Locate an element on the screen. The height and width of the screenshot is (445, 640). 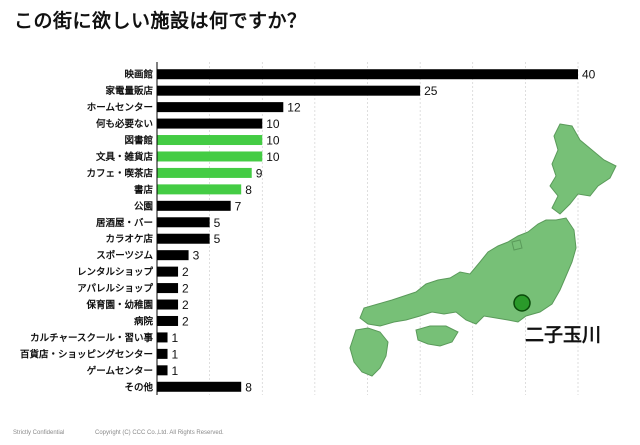
category-label: 公園 is located at coordinates (143, 206).